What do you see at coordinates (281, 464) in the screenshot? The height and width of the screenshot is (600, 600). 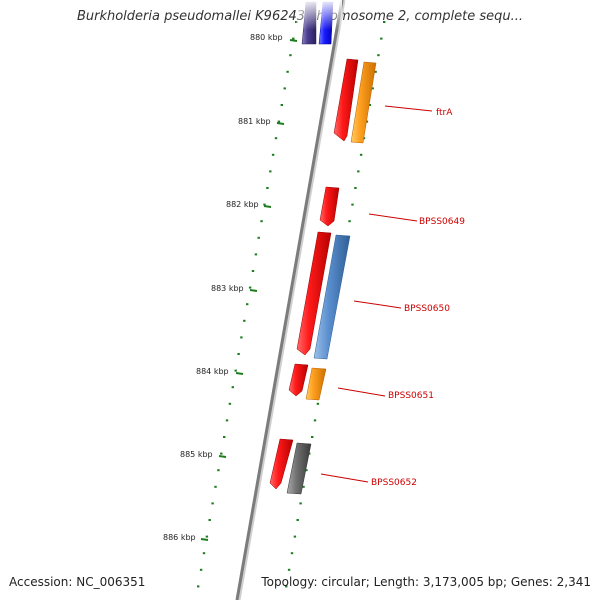 I see `feature-BPSS0652-cds` at bounding box center [281, 464].